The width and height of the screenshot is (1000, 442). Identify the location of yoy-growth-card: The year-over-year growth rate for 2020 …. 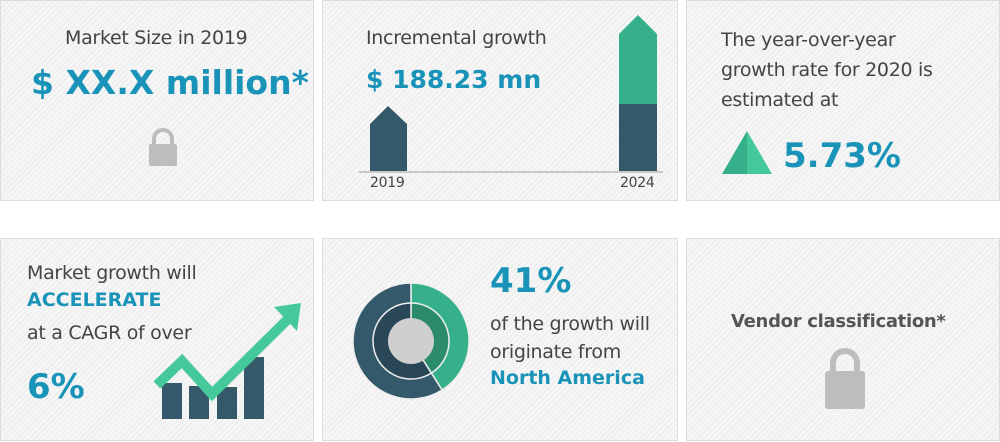
(843, 100).